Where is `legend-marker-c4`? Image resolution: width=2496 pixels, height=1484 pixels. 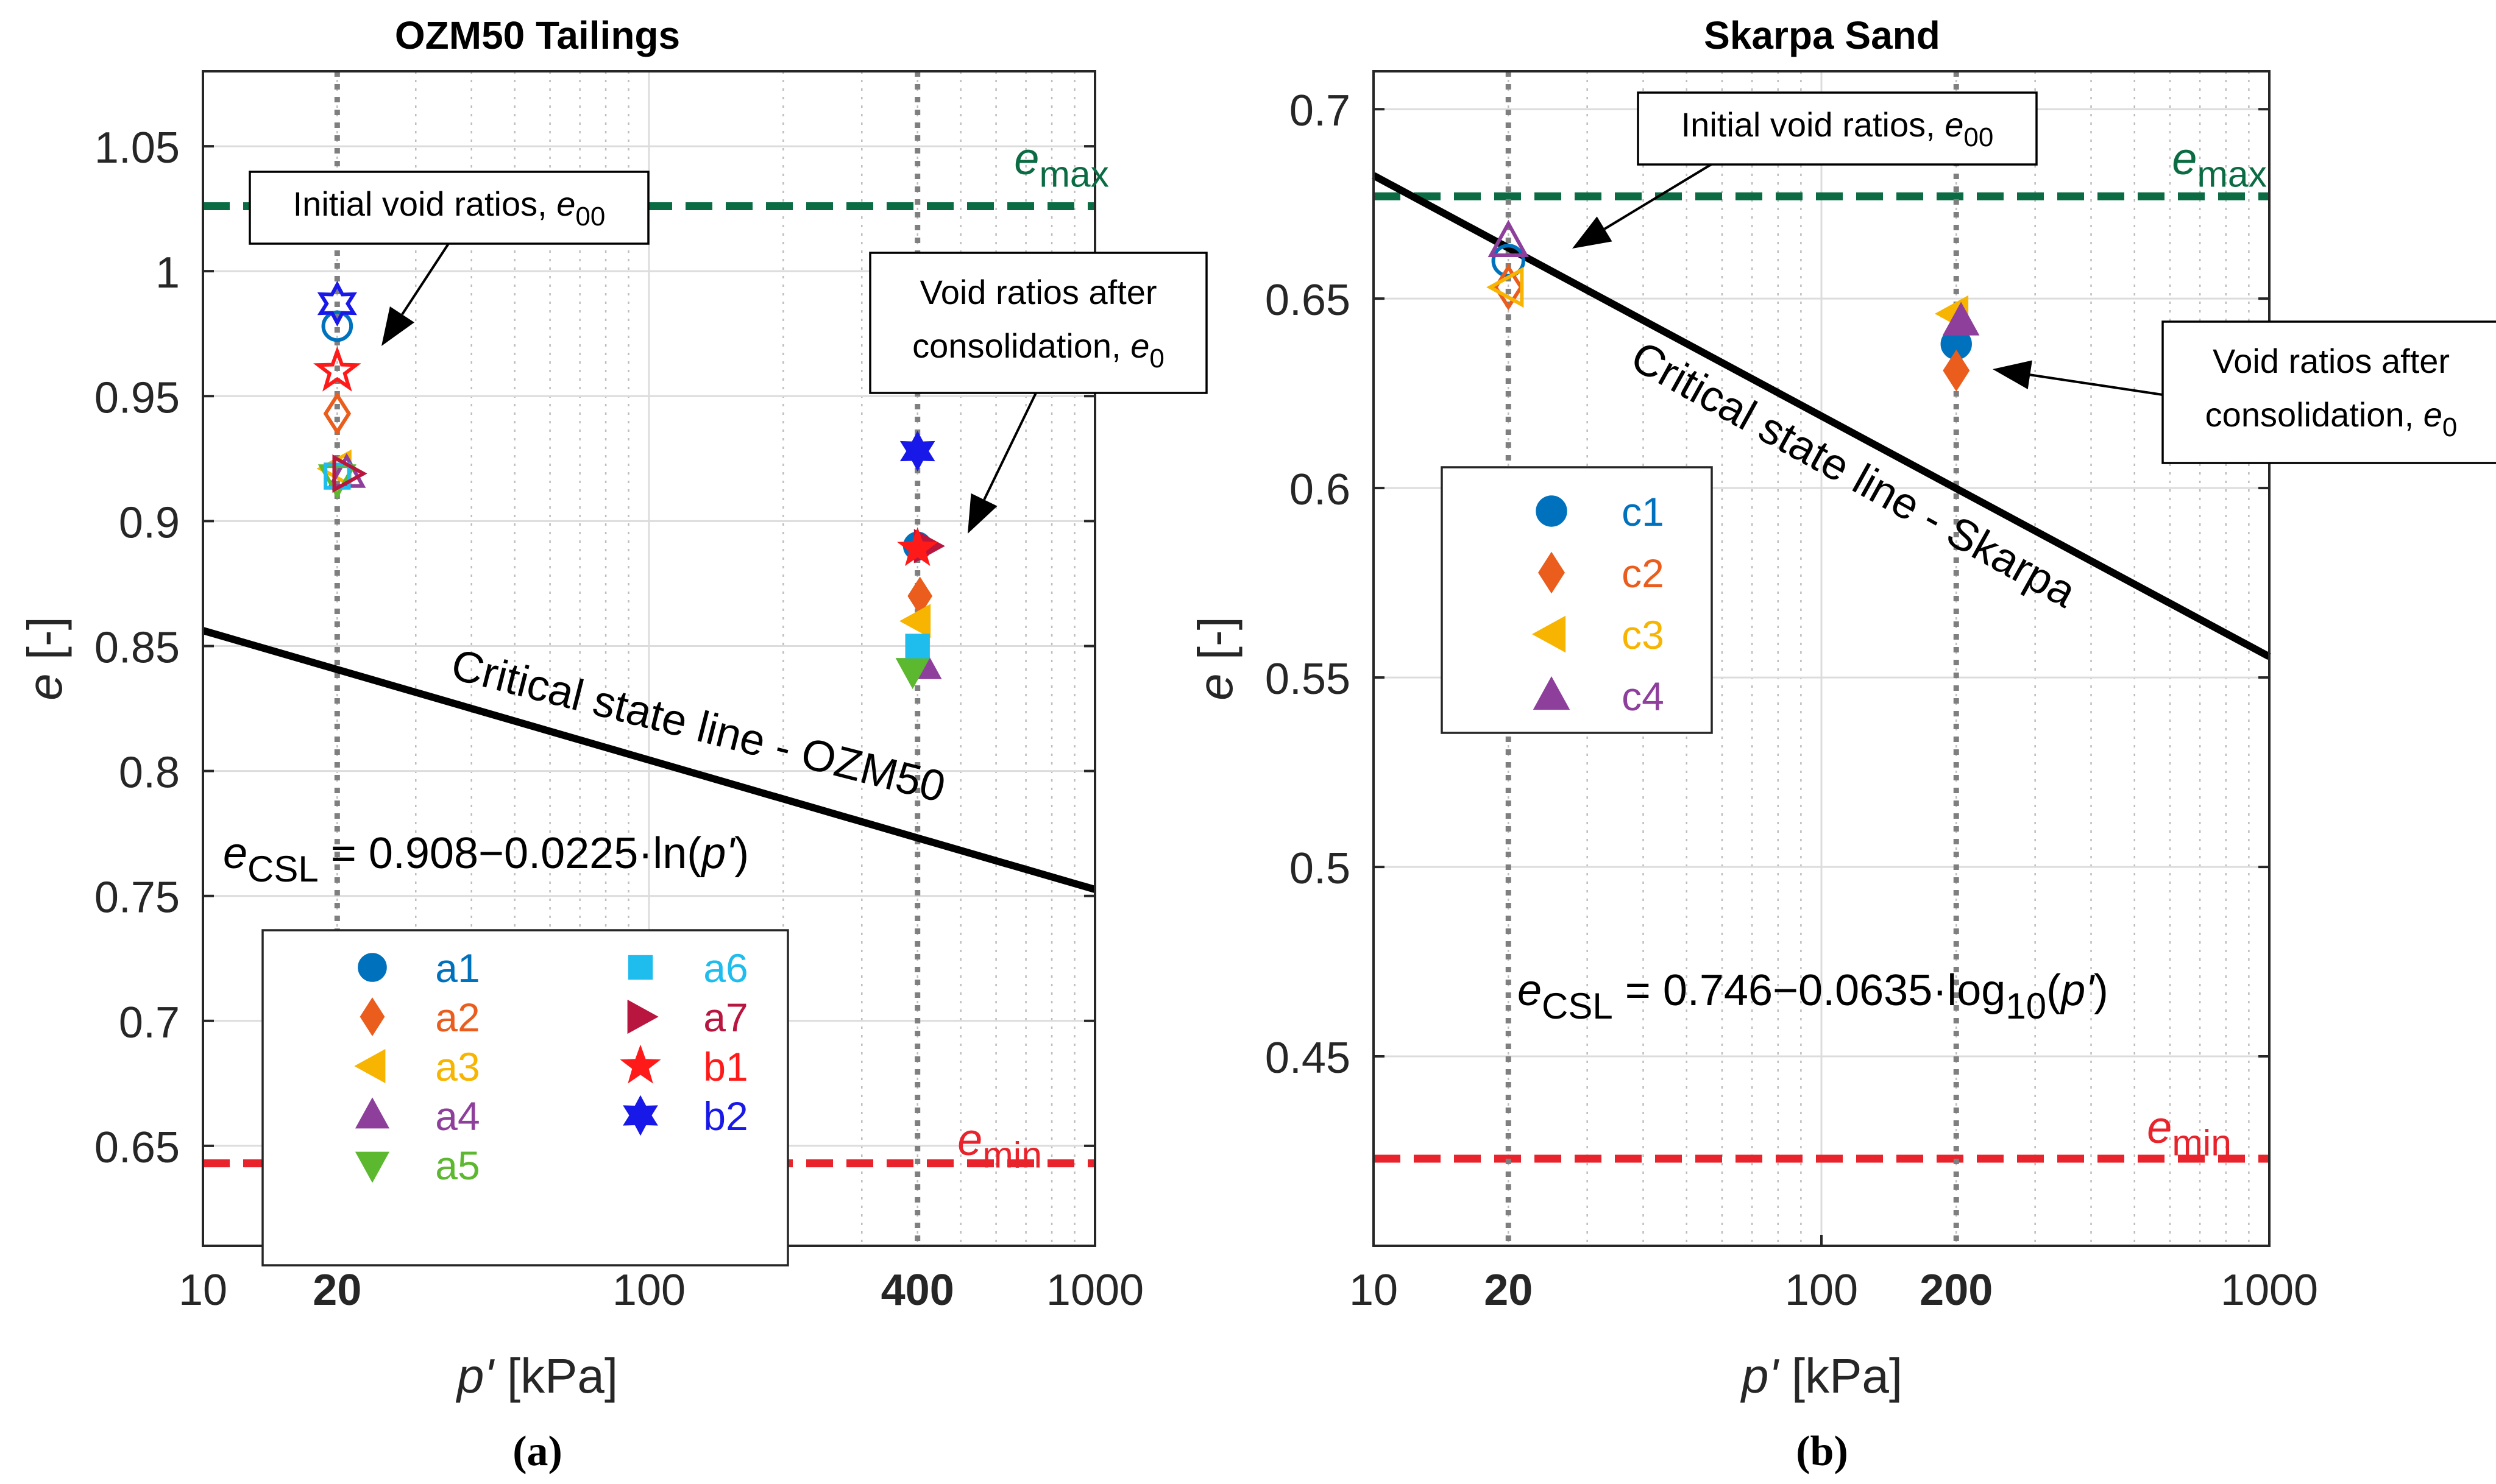 legend-marker-c4 is located at coordinates (1551, 693).